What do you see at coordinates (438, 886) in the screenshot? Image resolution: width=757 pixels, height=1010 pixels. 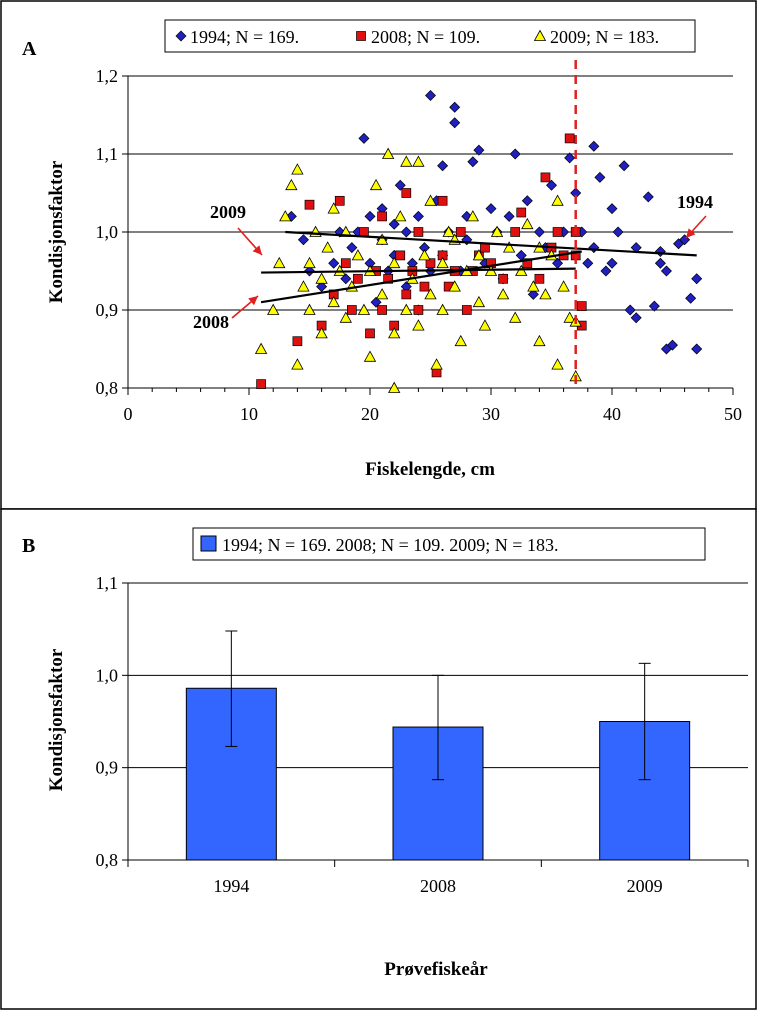 I see `panel-b-x-tick-label: 2008` at bounding box center [438, 886].